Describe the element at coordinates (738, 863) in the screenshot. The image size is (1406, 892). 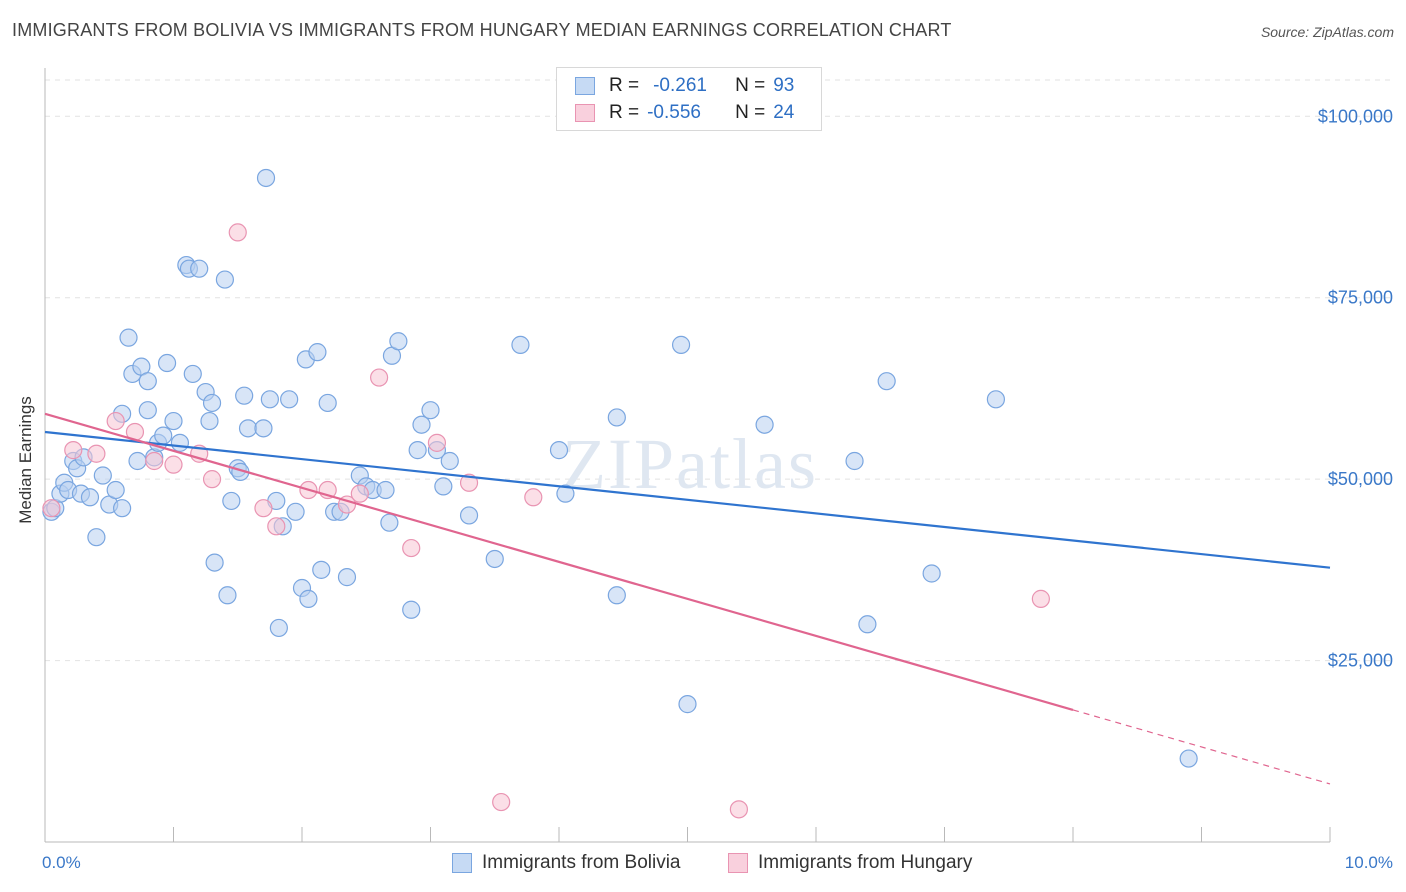
I see `bottom-legend-swatch-hungary` at that location.